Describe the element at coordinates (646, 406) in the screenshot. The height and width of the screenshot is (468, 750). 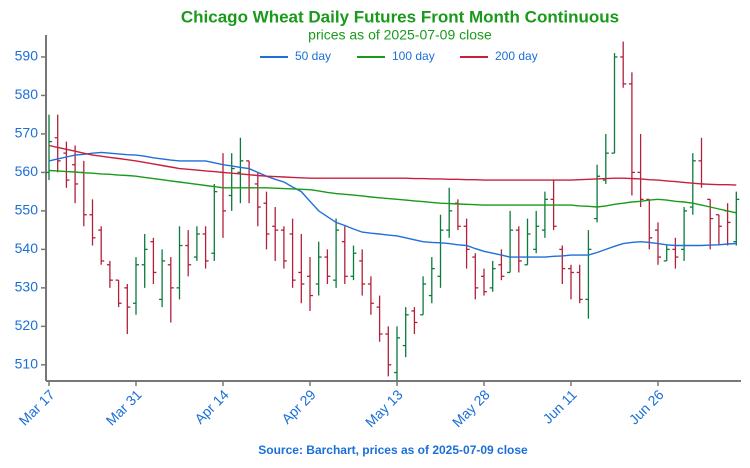
I see `x-tick-label: Jun 26` at that location.